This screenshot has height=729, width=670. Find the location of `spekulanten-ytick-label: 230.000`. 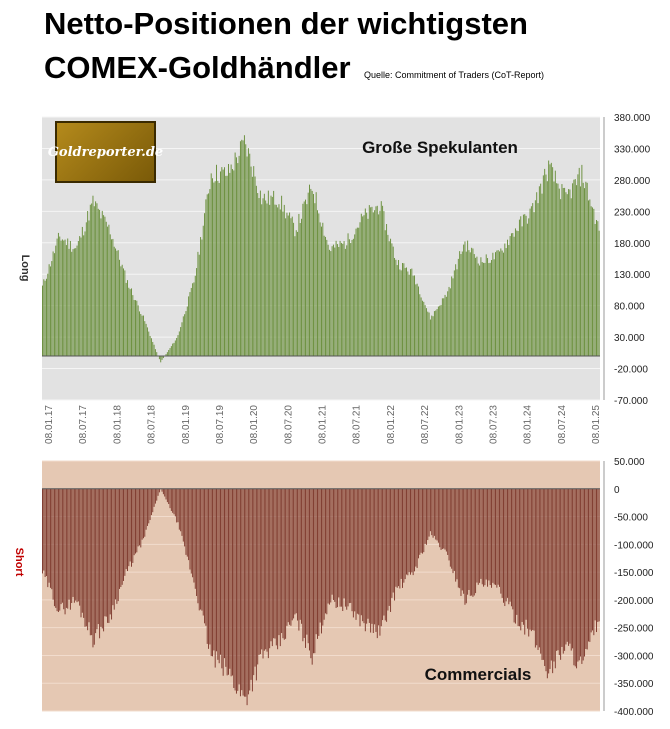

spekulanten-ytick-label: 230.000 is located at coordinates (632, 212).